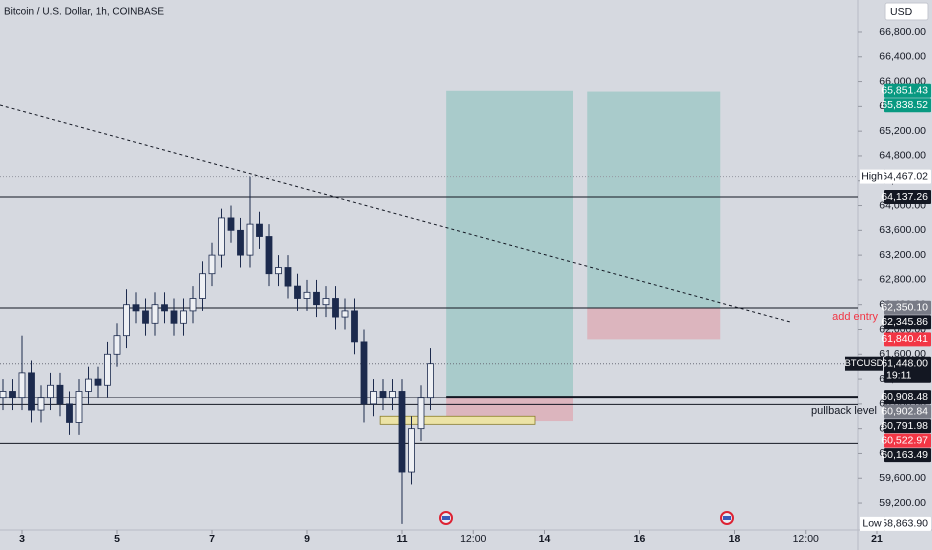 The width and height of the screenshot is (932, 550). Describe the element at coordinates (401, 539) in the screenshot. I see `x-tick-label: 11` at that location.